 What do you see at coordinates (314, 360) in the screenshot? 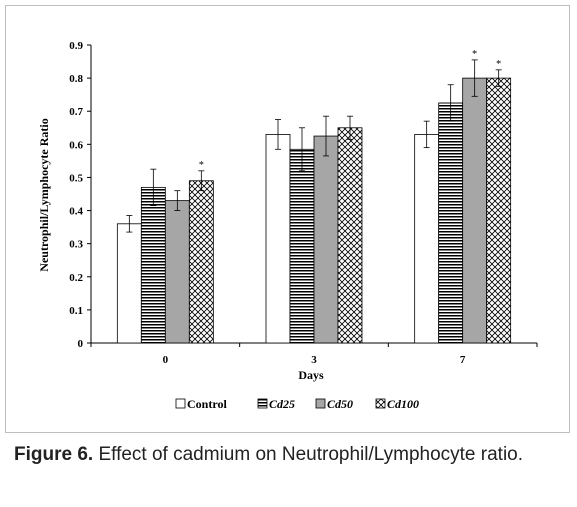
I see `x-tick-label: 3` at bounding box center [314, 360].